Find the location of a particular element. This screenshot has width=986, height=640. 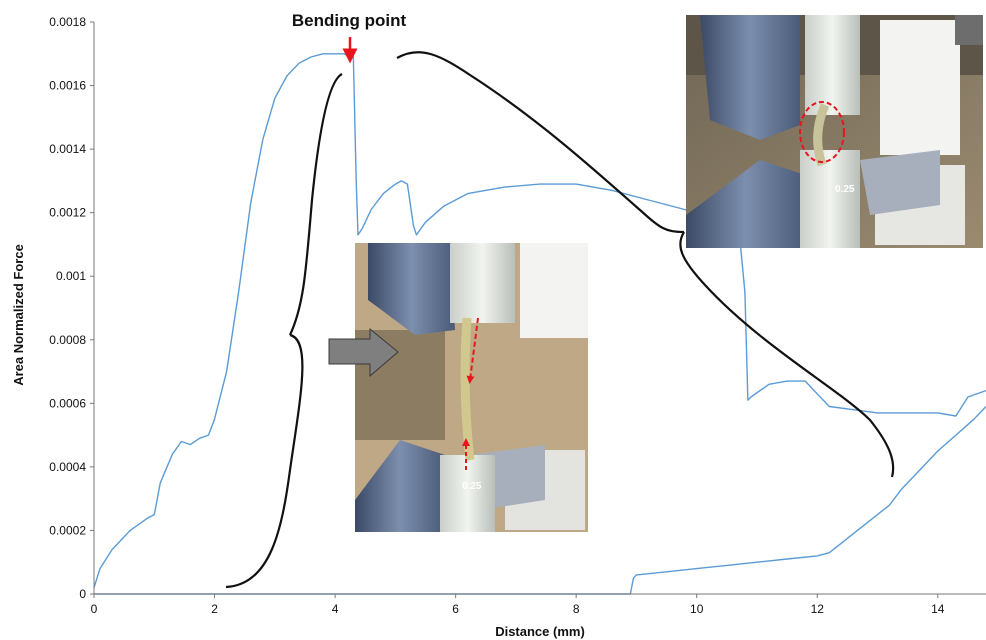

x-tick-label: 4 is located at coordinates (335, 609).